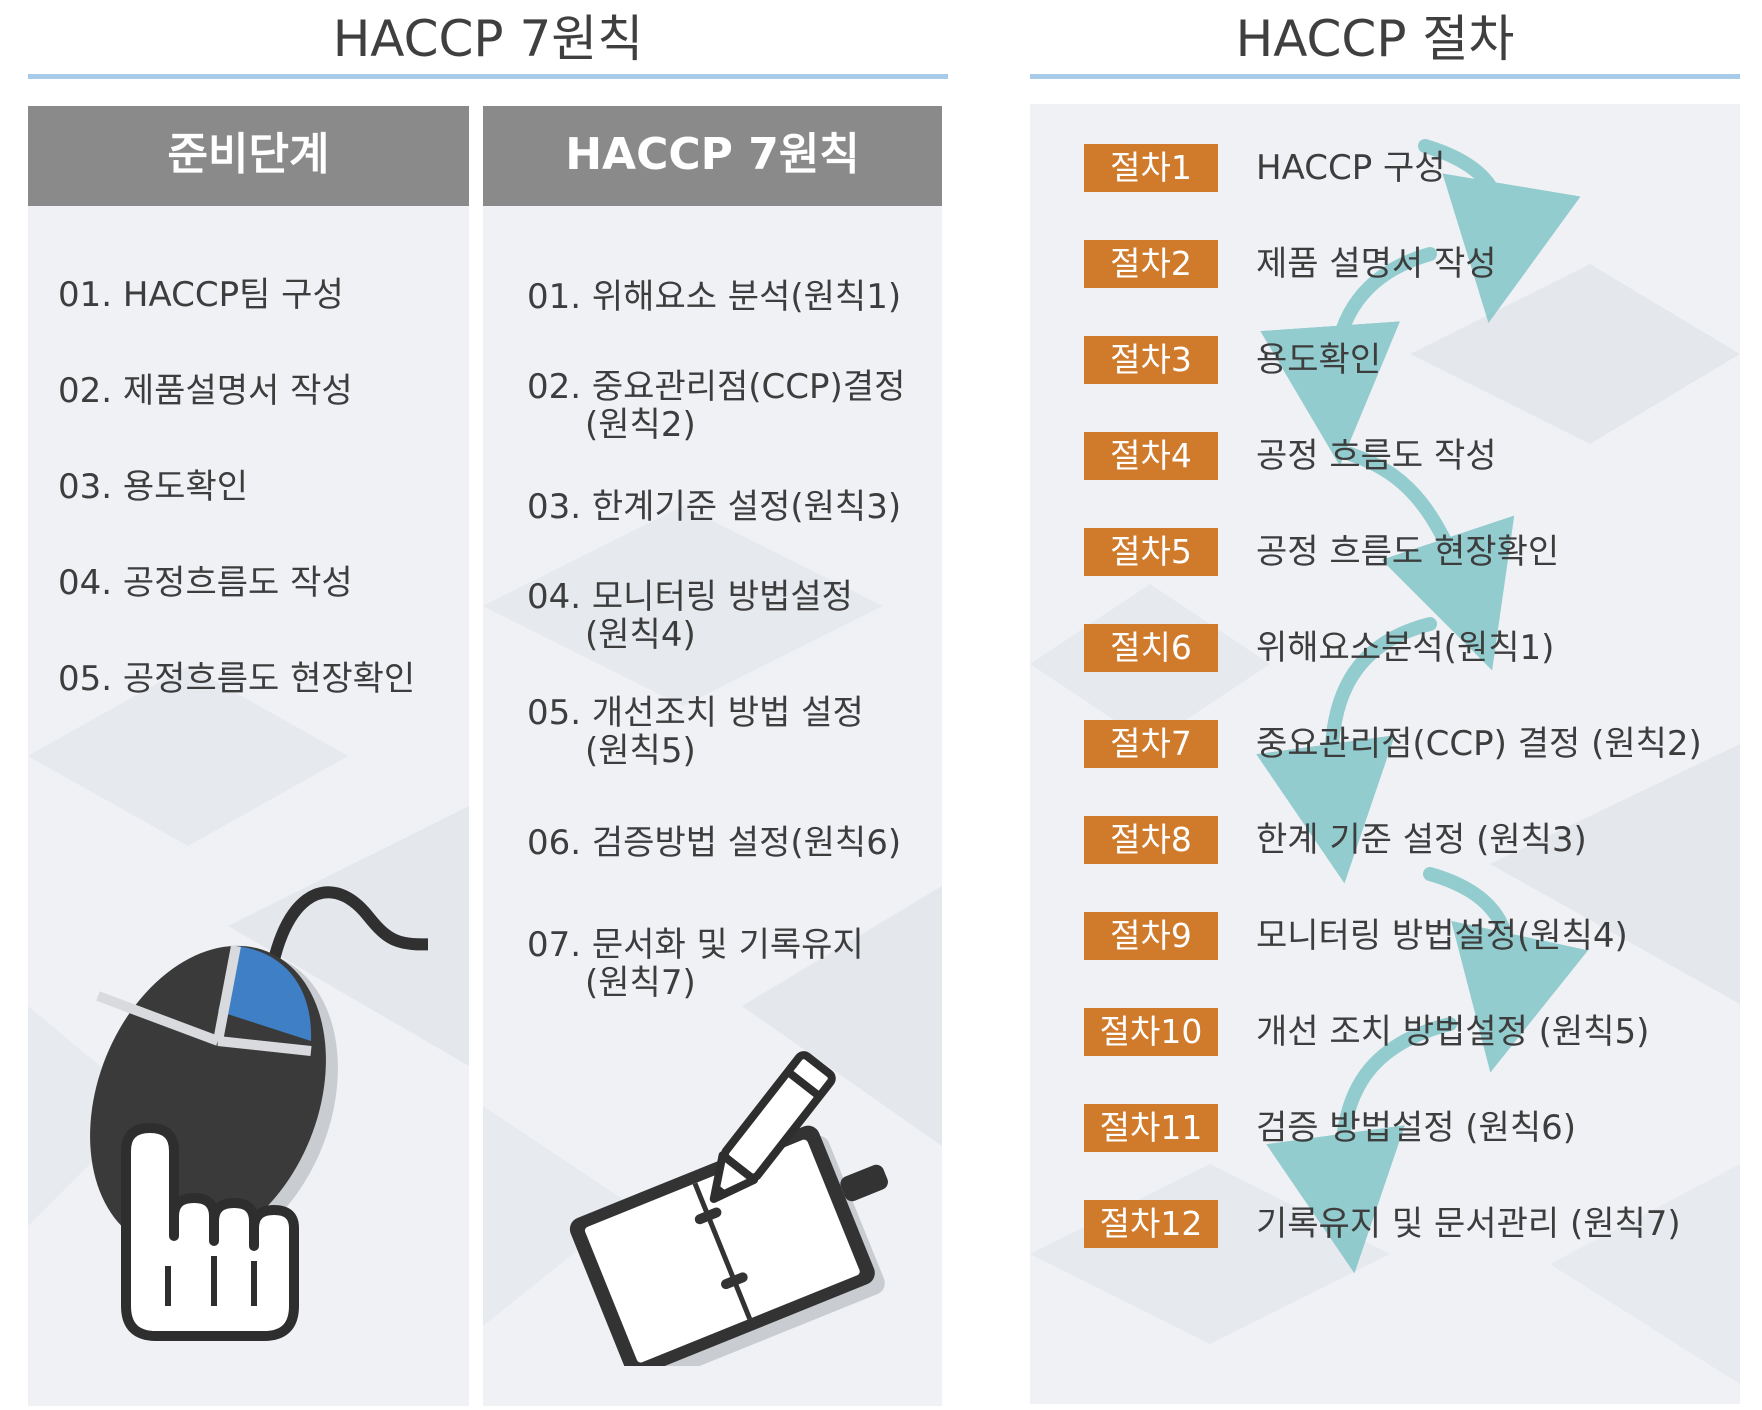 This screenshot has width=1762, height=1410. What do you see at coordinates (237, 679) in the screenshot?
I see `prep-item: 05. 공정흐름도 현장확인` at bounding box center [237, 679].